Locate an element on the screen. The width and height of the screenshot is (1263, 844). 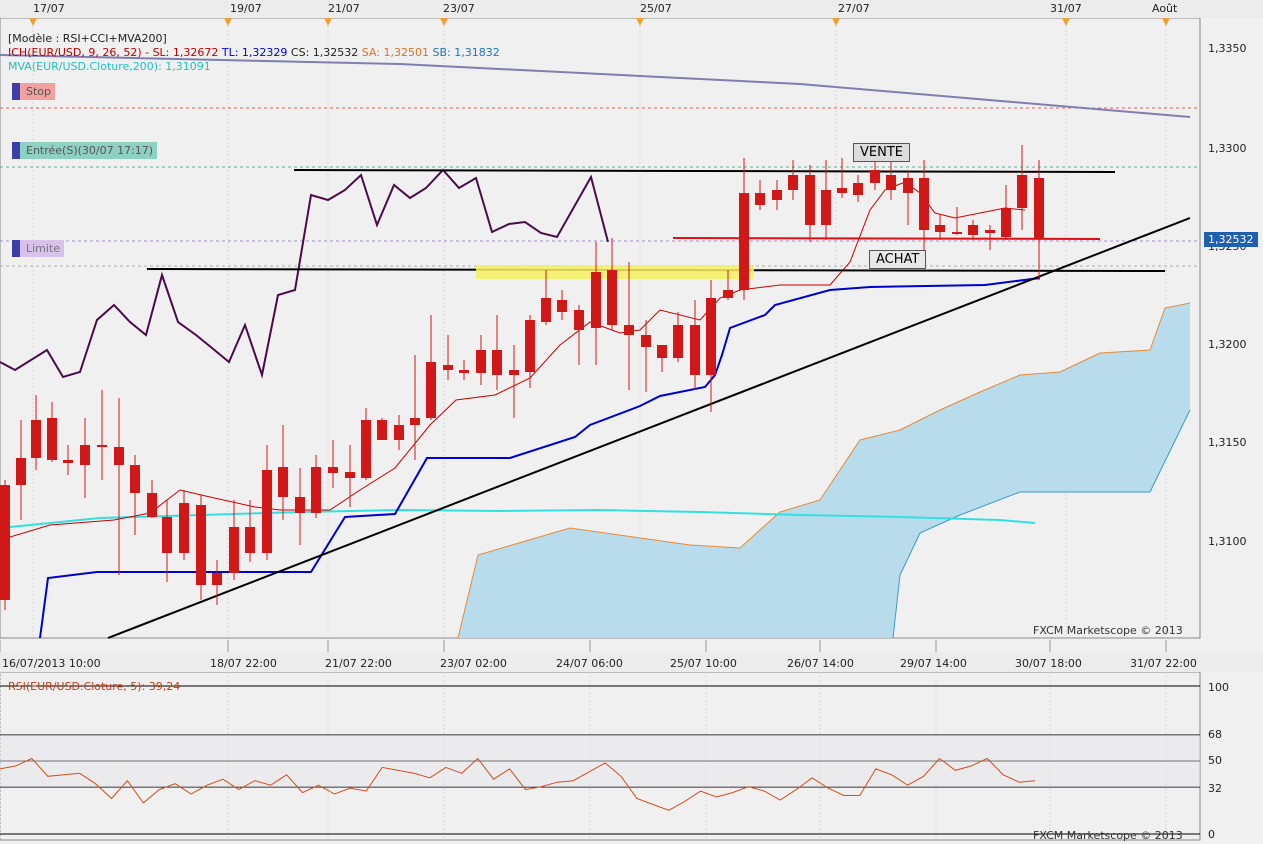
top-date: 31/07 is located at coordinates (1066, 8).